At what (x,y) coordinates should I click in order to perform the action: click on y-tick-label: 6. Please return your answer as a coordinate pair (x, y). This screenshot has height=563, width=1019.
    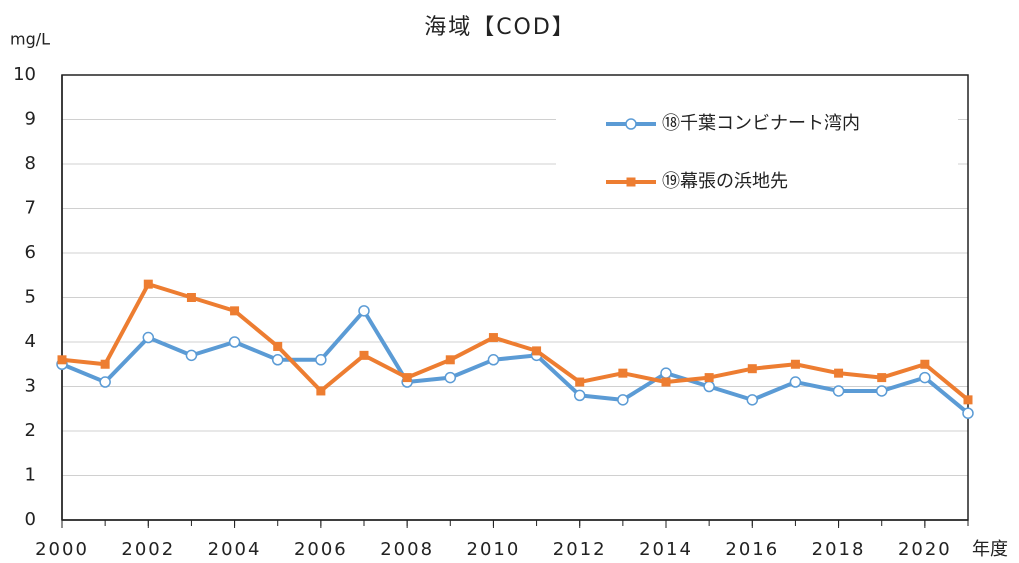
    Looking at the image, I should click on (30, 252).